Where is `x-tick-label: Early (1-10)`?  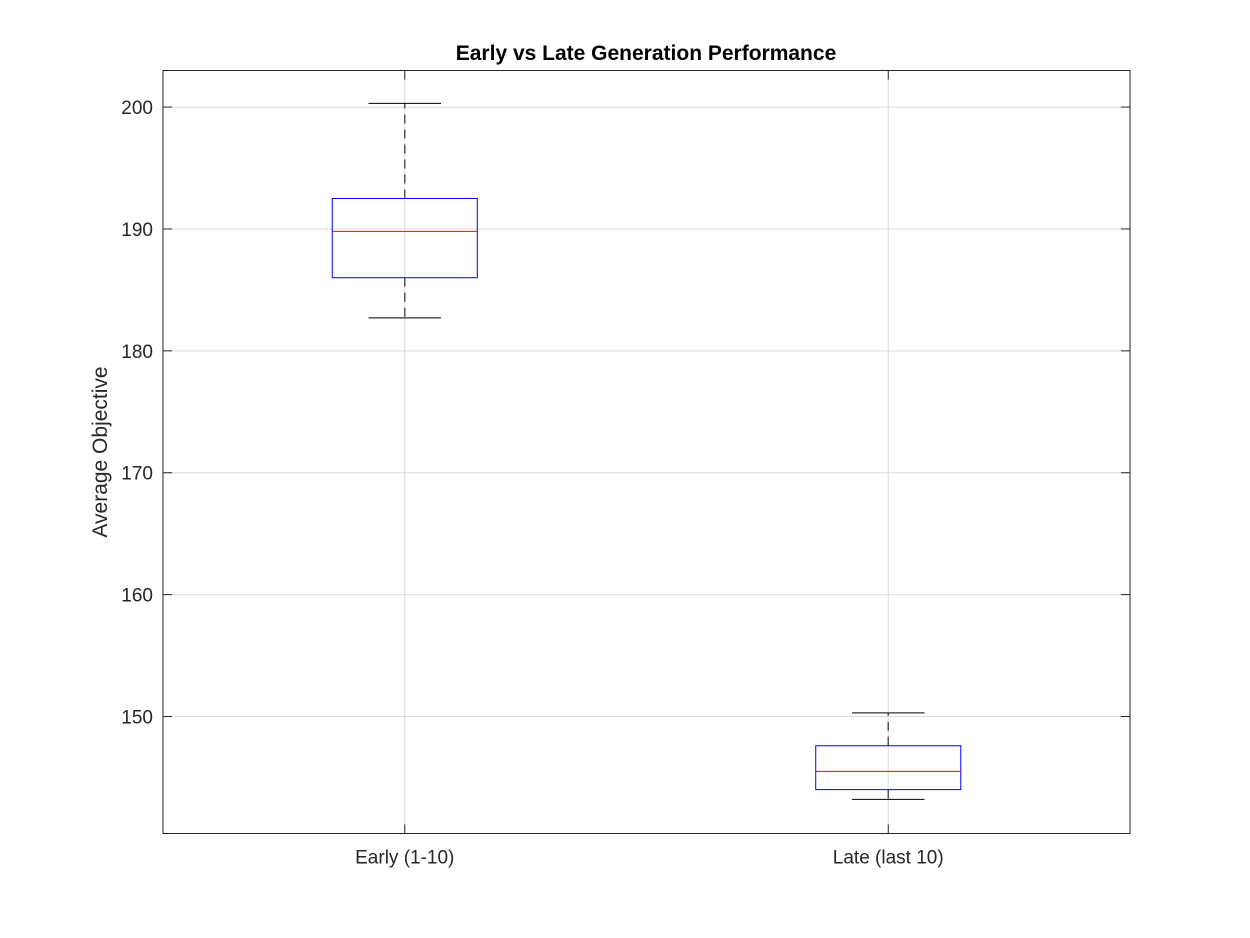 x-tick-label: Early (1-10) is located at coordinates (404, 858).